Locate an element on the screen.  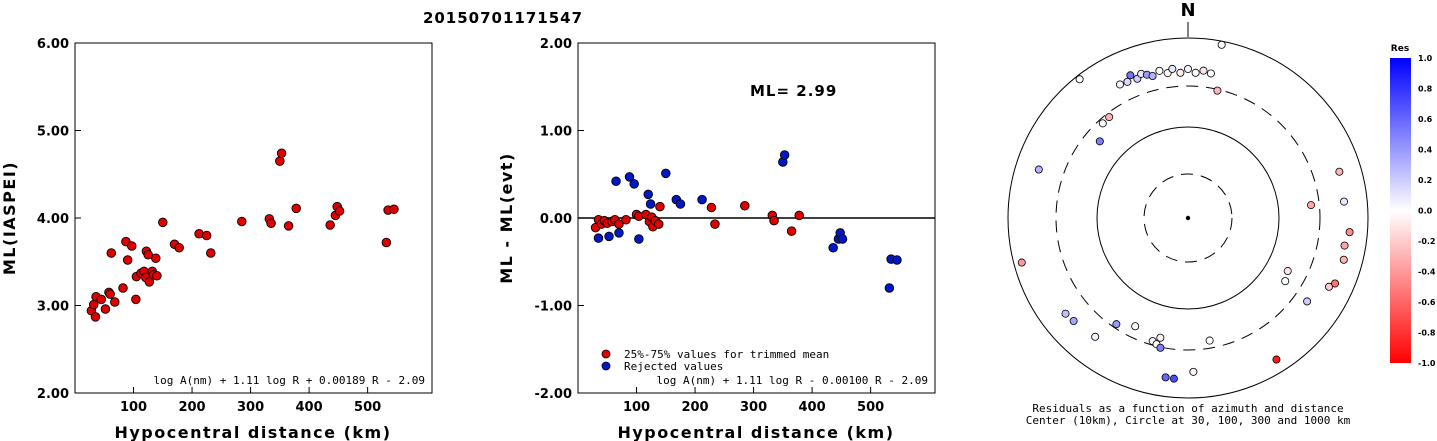
y-tick-label: 0.00 is located at coordinates (556, 219).